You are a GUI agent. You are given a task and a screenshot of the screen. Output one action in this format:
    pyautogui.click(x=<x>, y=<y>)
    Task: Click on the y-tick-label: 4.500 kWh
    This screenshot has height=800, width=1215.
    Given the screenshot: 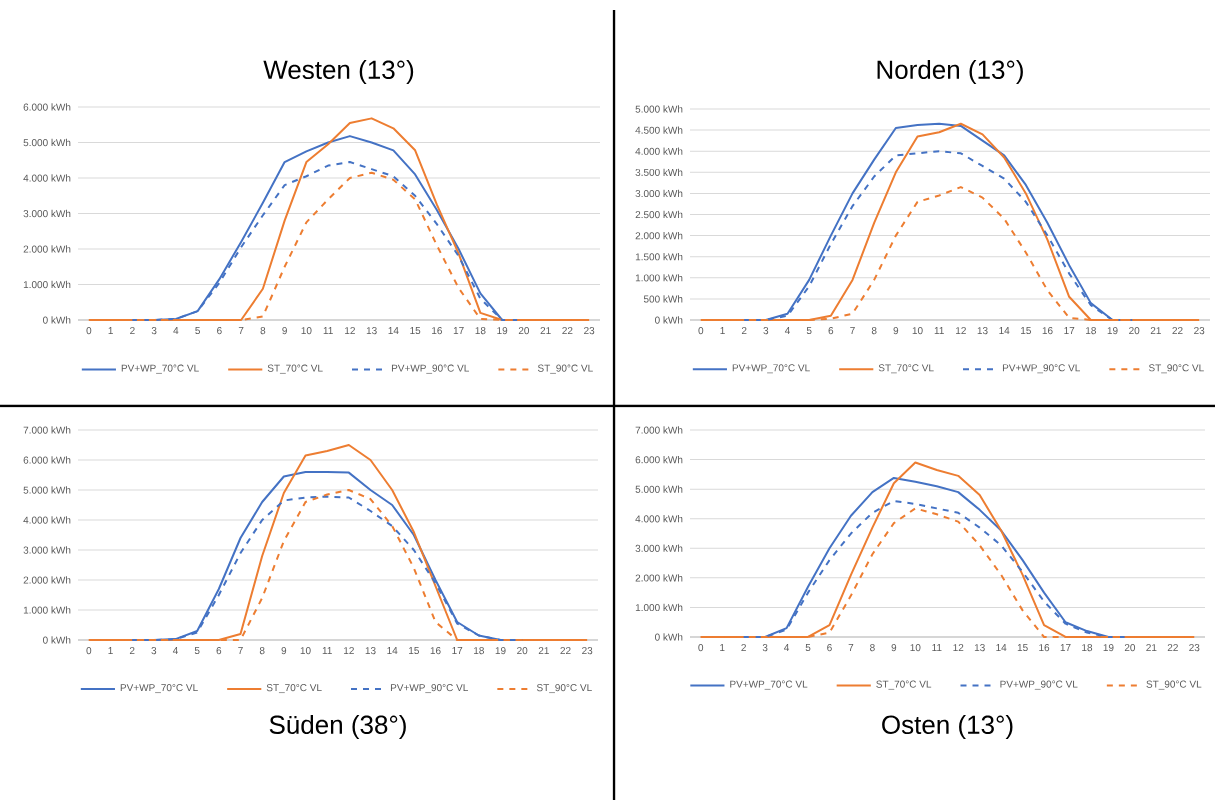 What is the action you would take?
    pyautogui.click(x=659, y=130)
    